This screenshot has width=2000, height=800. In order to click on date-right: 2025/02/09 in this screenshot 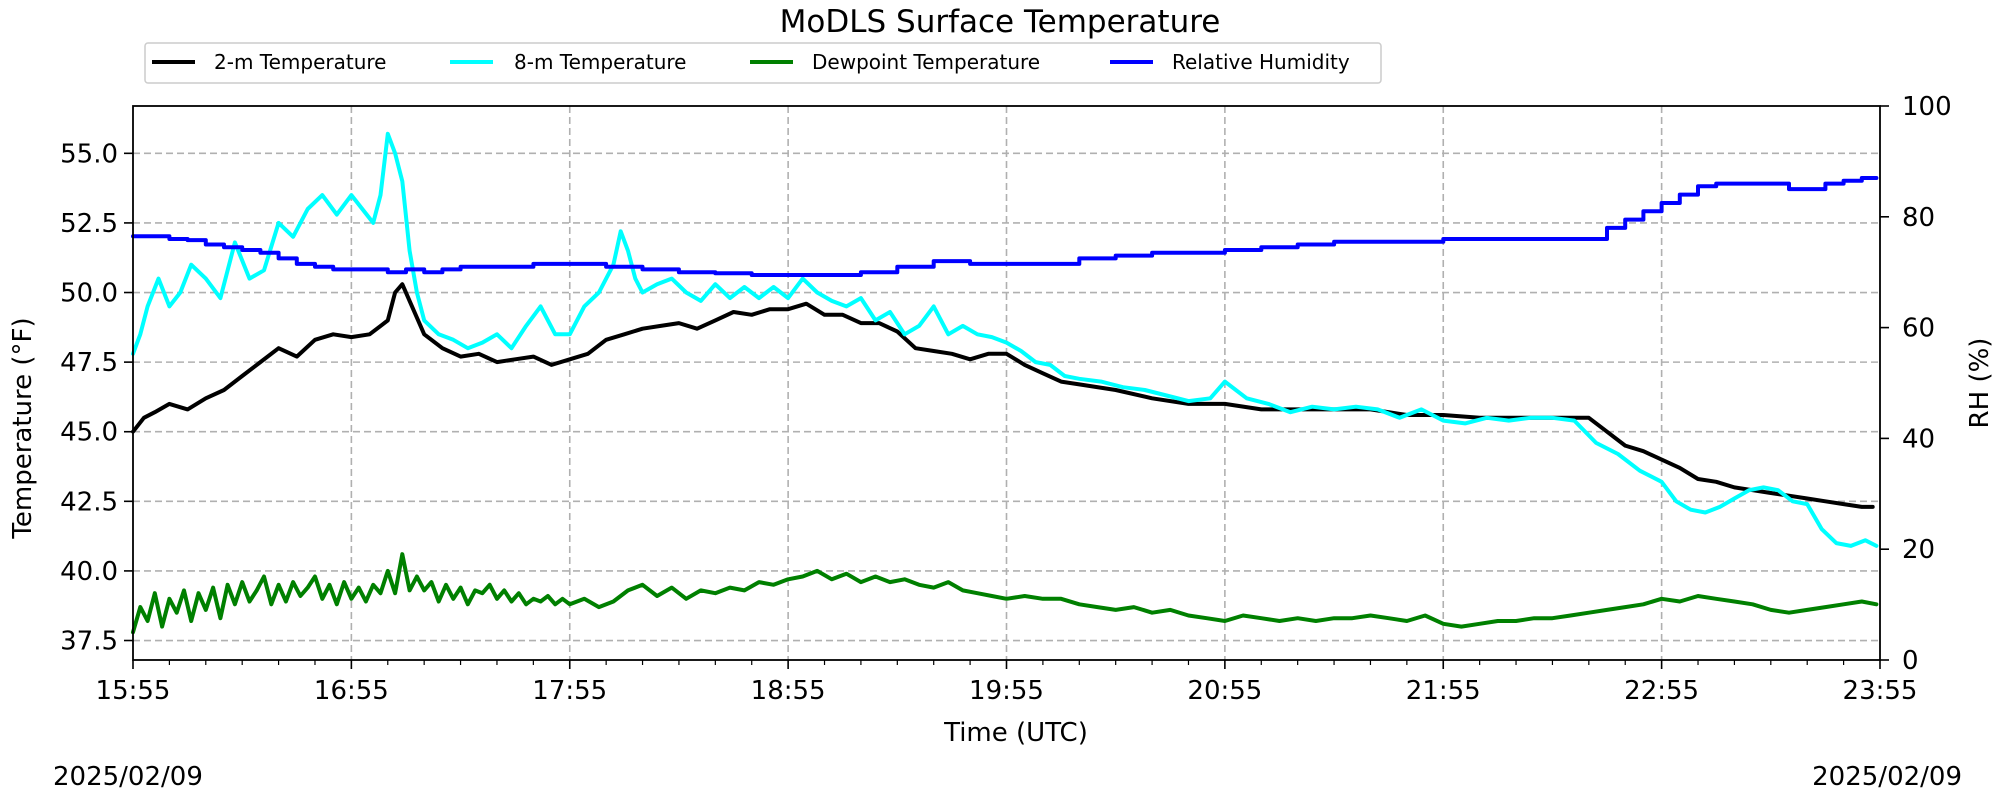, I will do `click(1887, 777)`.